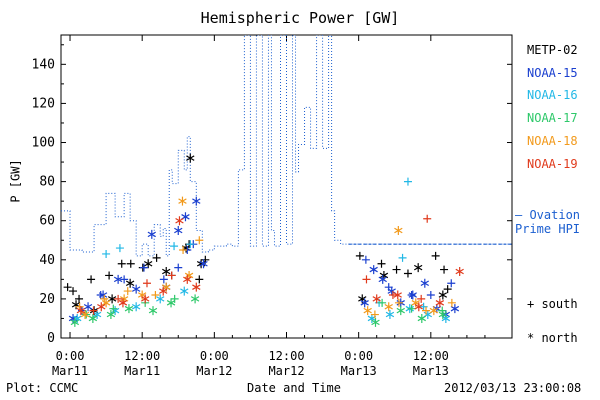 The height and width of the screenshot is (400, 600). Describe the element at coordinates (70, 371) in the screenshot. I see `x-tick-date: Mar11` at that location.